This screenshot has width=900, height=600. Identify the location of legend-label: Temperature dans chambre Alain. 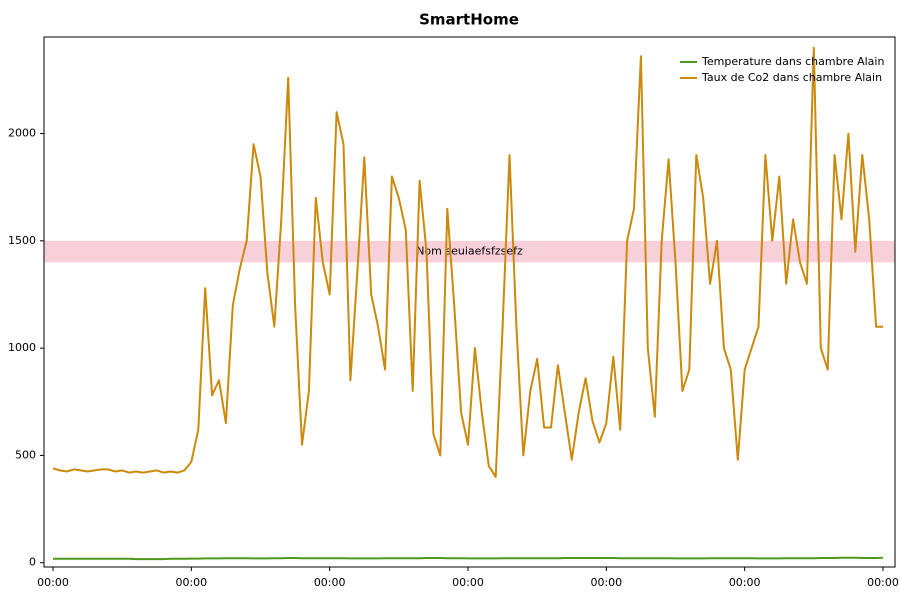
(792, 61).